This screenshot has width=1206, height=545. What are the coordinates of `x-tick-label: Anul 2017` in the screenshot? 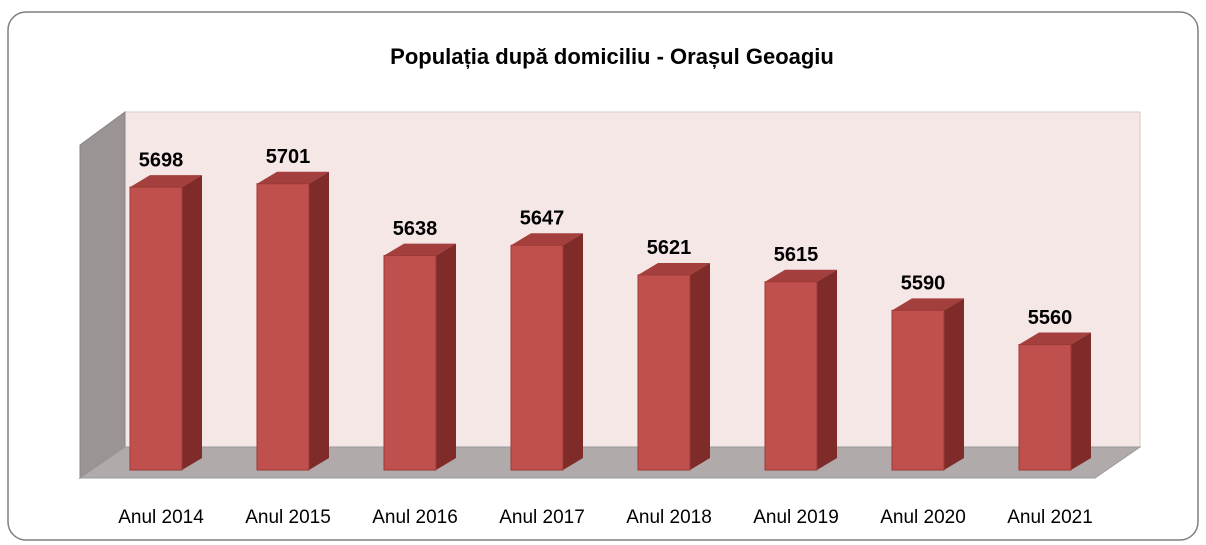 It's located at (542, 517).